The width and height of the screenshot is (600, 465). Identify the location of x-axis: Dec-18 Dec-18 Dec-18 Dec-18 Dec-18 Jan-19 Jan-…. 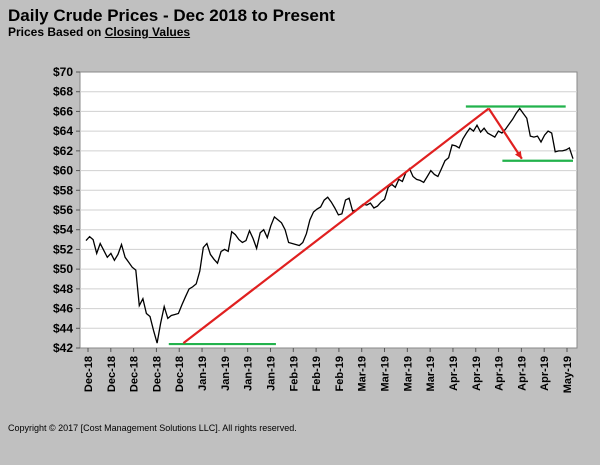
(328, 370).